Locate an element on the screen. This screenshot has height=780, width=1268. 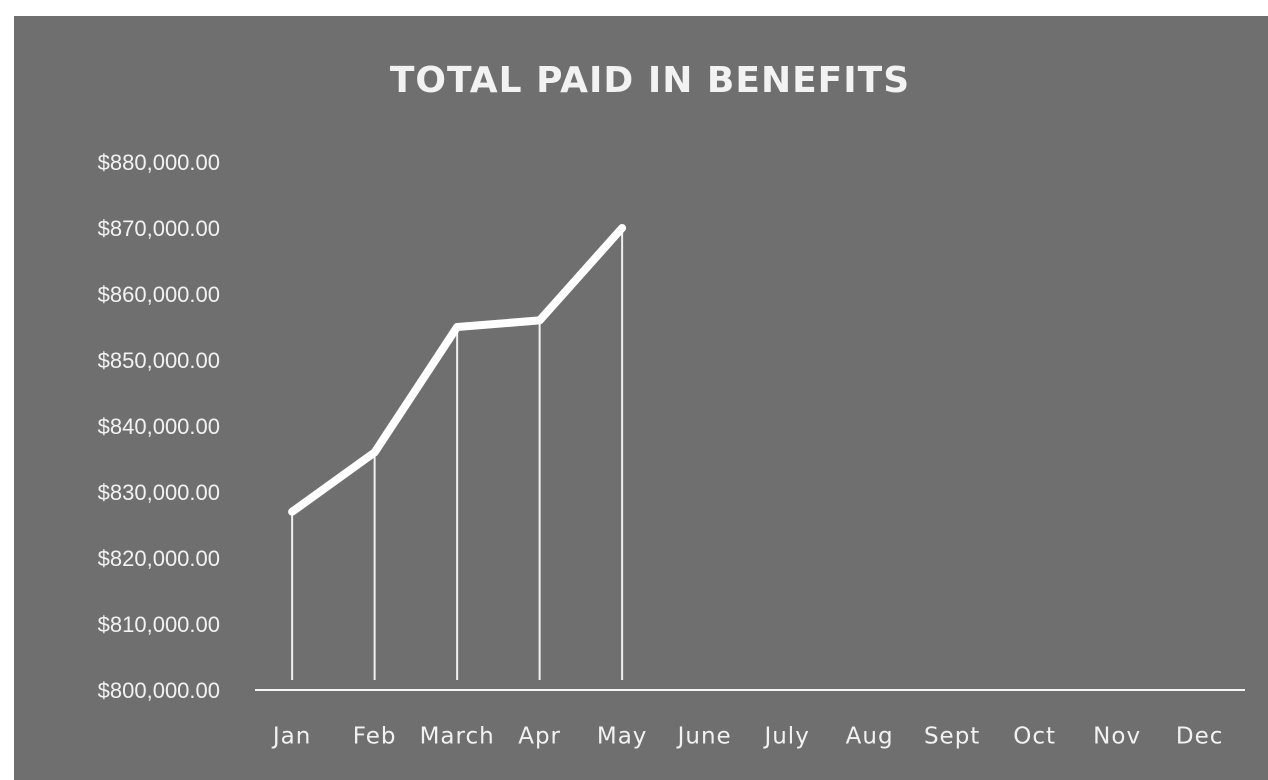
x-tick-label: Aug is located at coordinates (870, 737).